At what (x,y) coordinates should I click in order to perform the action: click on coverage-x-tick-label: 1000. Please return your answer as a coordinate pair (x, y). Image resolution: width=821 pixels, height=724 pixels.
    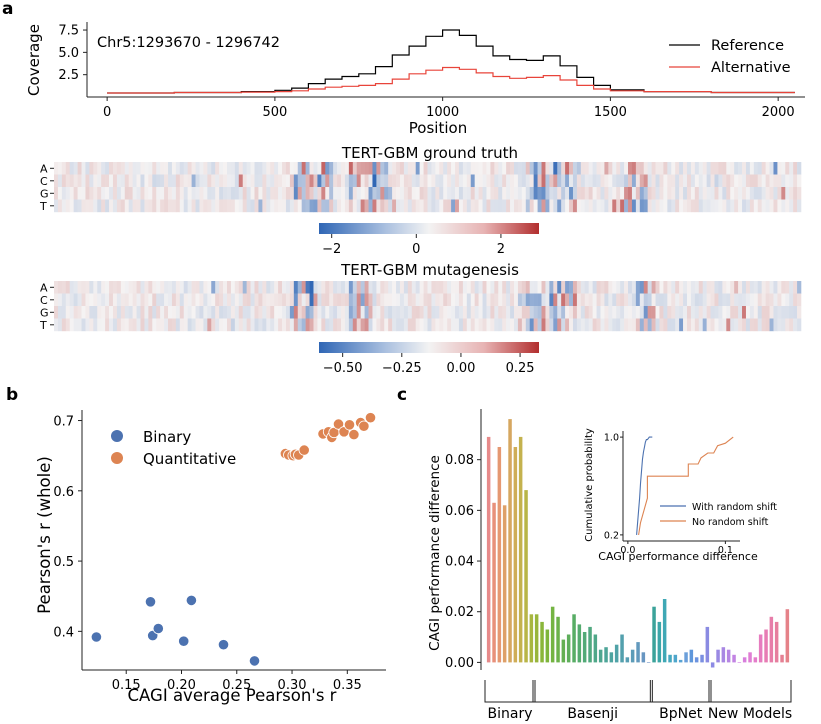
    Looking at the image, I should click on (442, 112).